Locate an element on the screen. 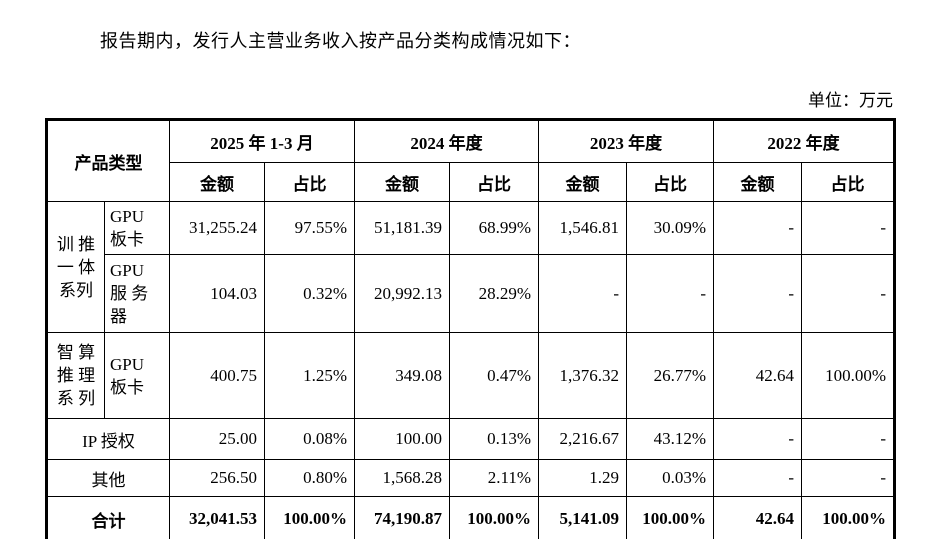  header-row-metrics: 金额 占比 金额 占比 金额 占比 金额 占比 is located at coordinates (471, 182).